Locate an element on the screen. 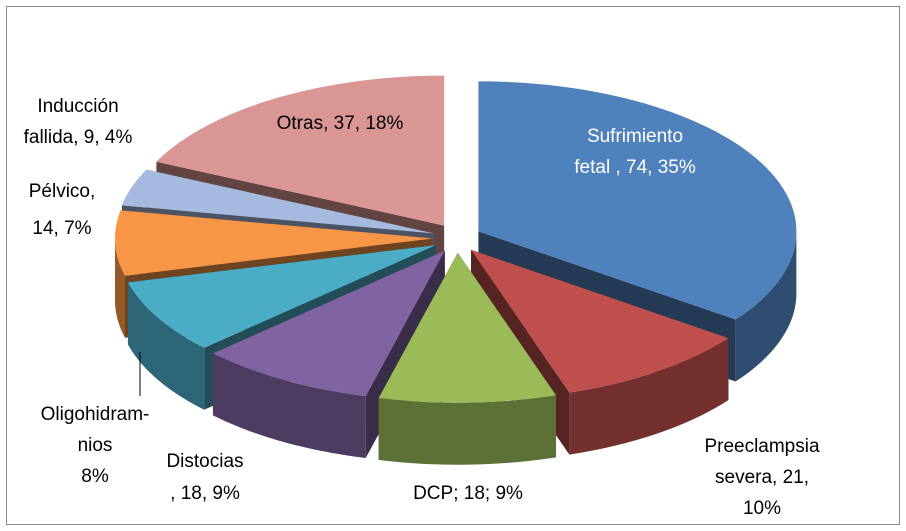 Image resolution: width=906 pixels, height=531 pixels. data-label: Distocias is located at coordinates (204, 461).